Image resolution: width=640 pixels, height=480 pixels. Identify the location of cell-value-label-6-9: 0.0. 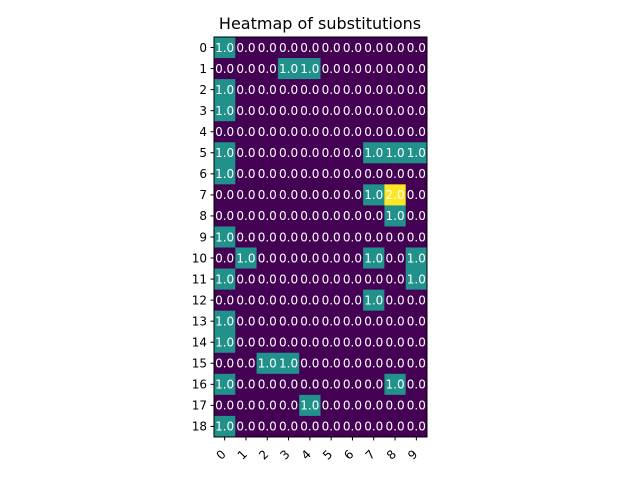
(416, 174).